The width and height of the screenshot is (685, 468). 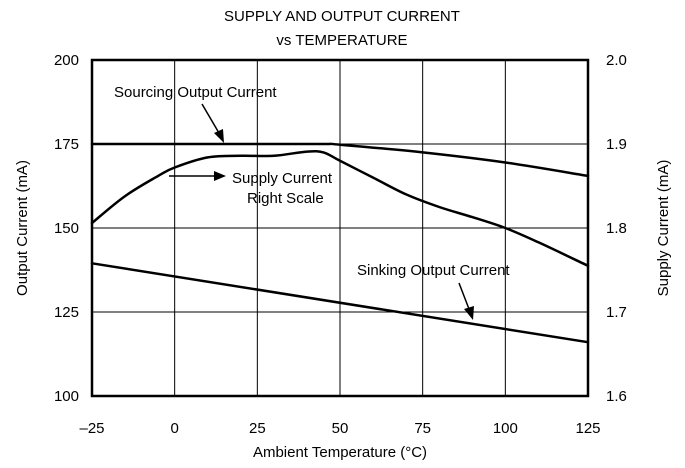 What do you see at coordinates (464, 296) in the screenshot?
I see `annotation-arrow-sinking` at bounding box center [464, 296].